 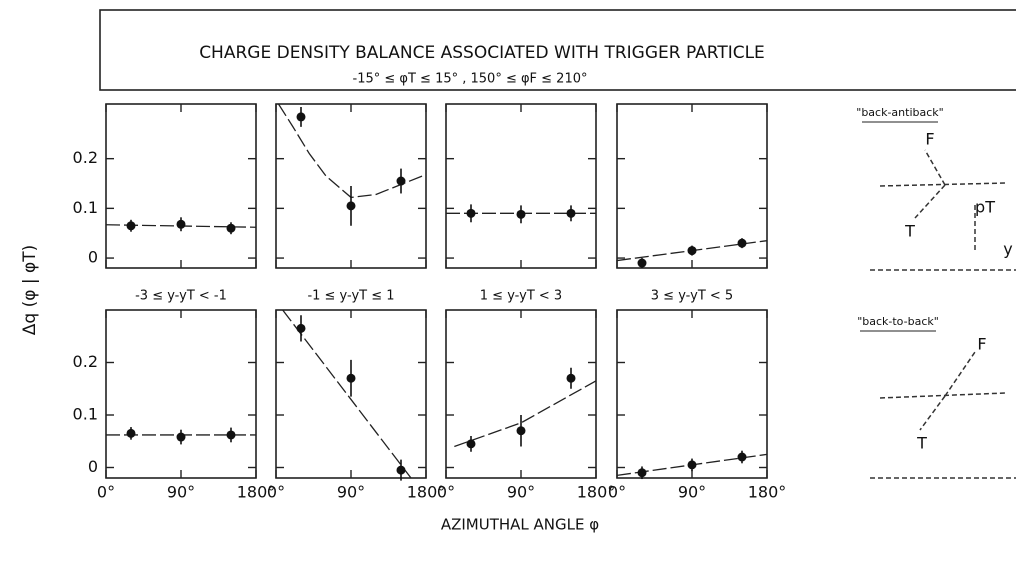 I want to click on diagram-title: "back-antiback", so click(x=899, y=112).